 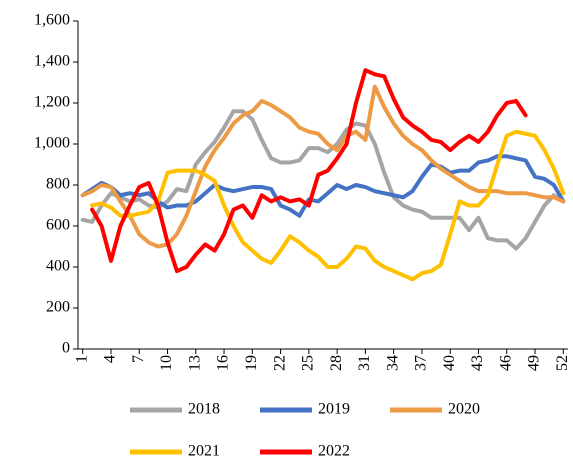 I want to click on x-tick-label: 1, so click(x=81, y=359).